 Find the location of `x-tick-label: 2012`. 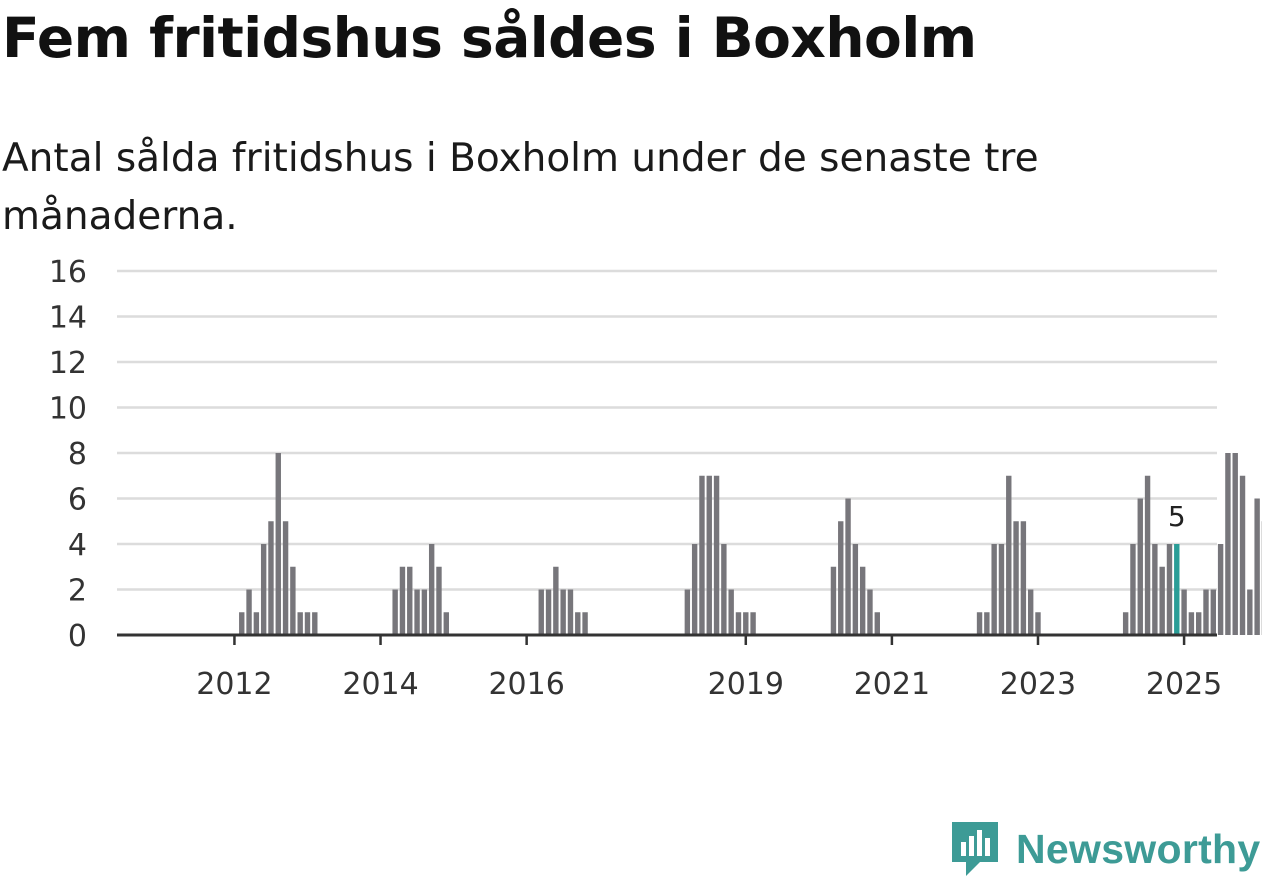

x-tick-label: 2012 is located at coordinates (234, 684).